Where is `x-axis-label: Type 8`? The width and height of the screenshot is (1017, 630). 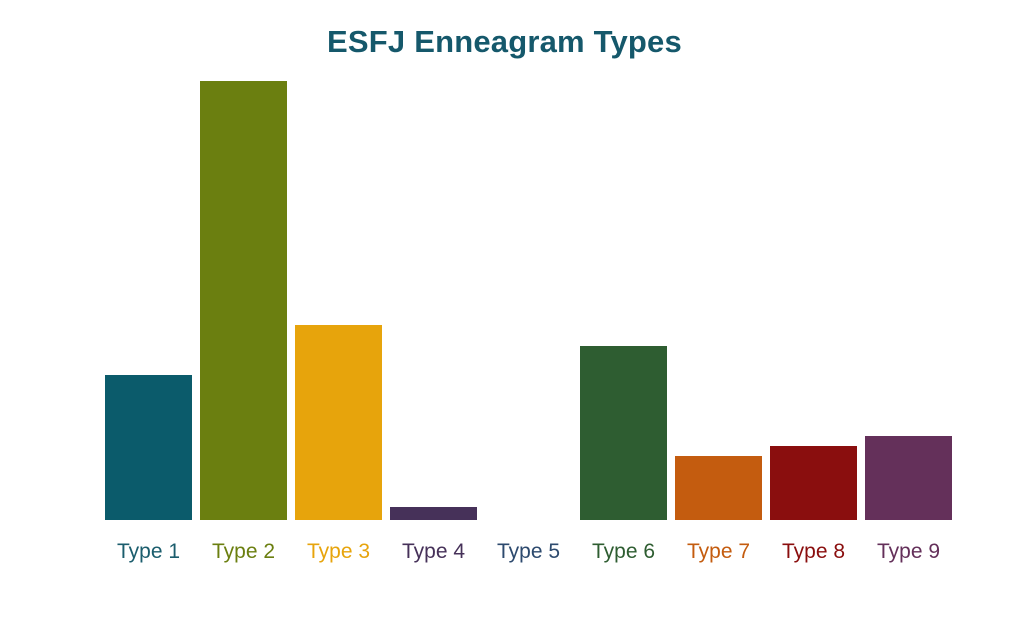 x-axis-label: Type 8 is located at coordinates (813, 551).